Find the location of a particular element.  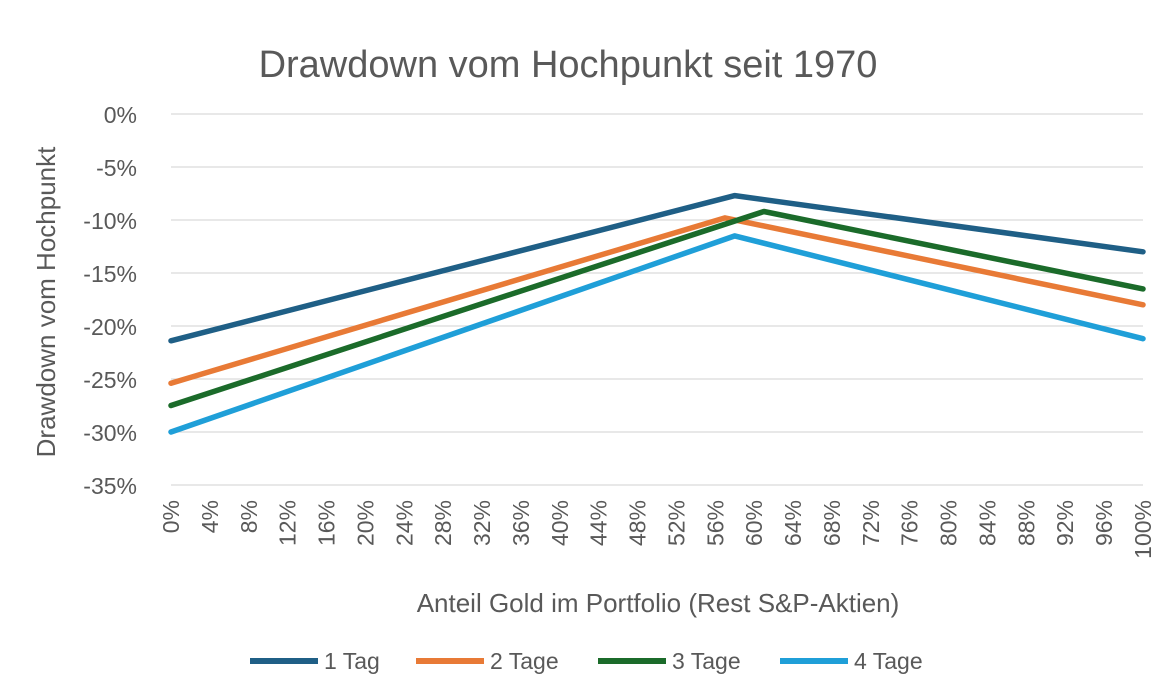

x-tick-label: 12% is located at coordinates (288, 523).